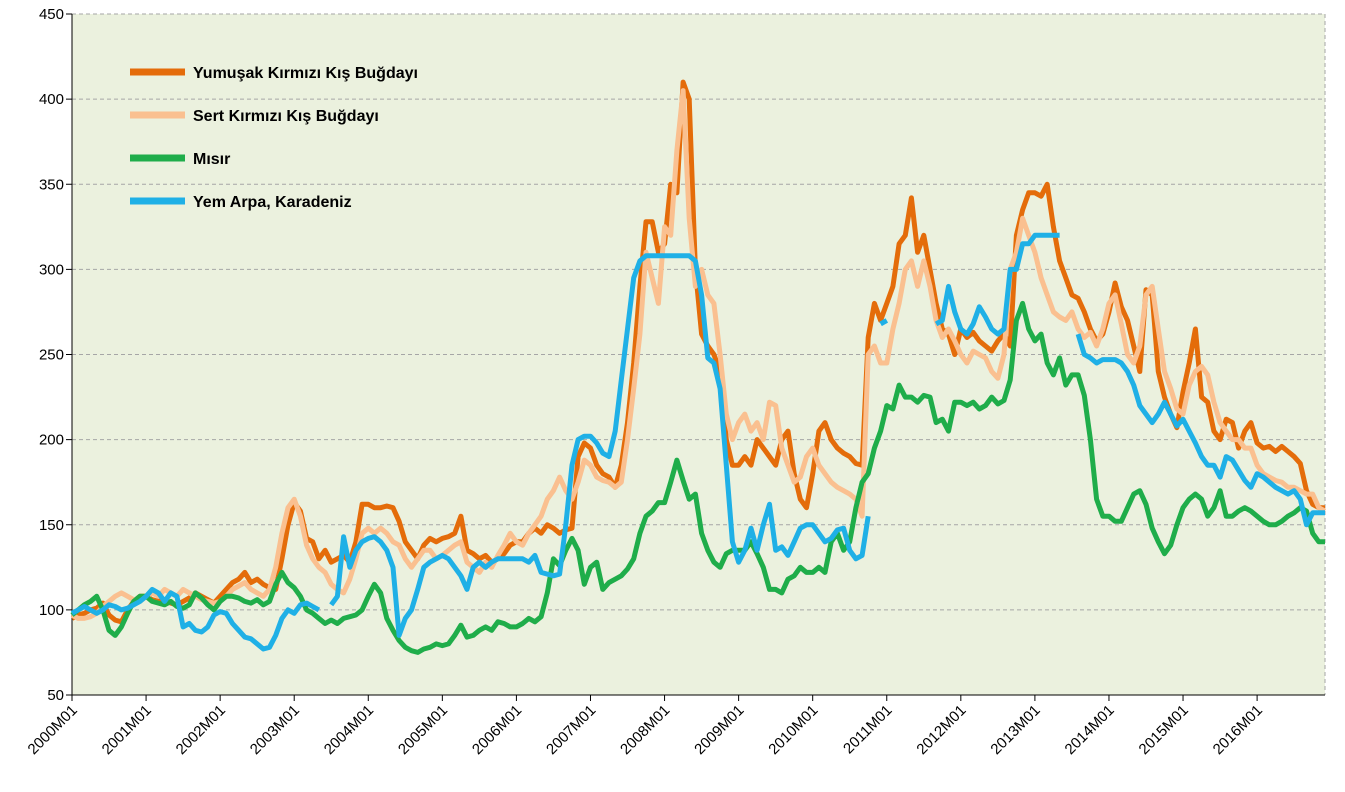 The width and height of the screenshot is (1345, 792). I want to click on y-tick-label: 150, so click(51, 525).